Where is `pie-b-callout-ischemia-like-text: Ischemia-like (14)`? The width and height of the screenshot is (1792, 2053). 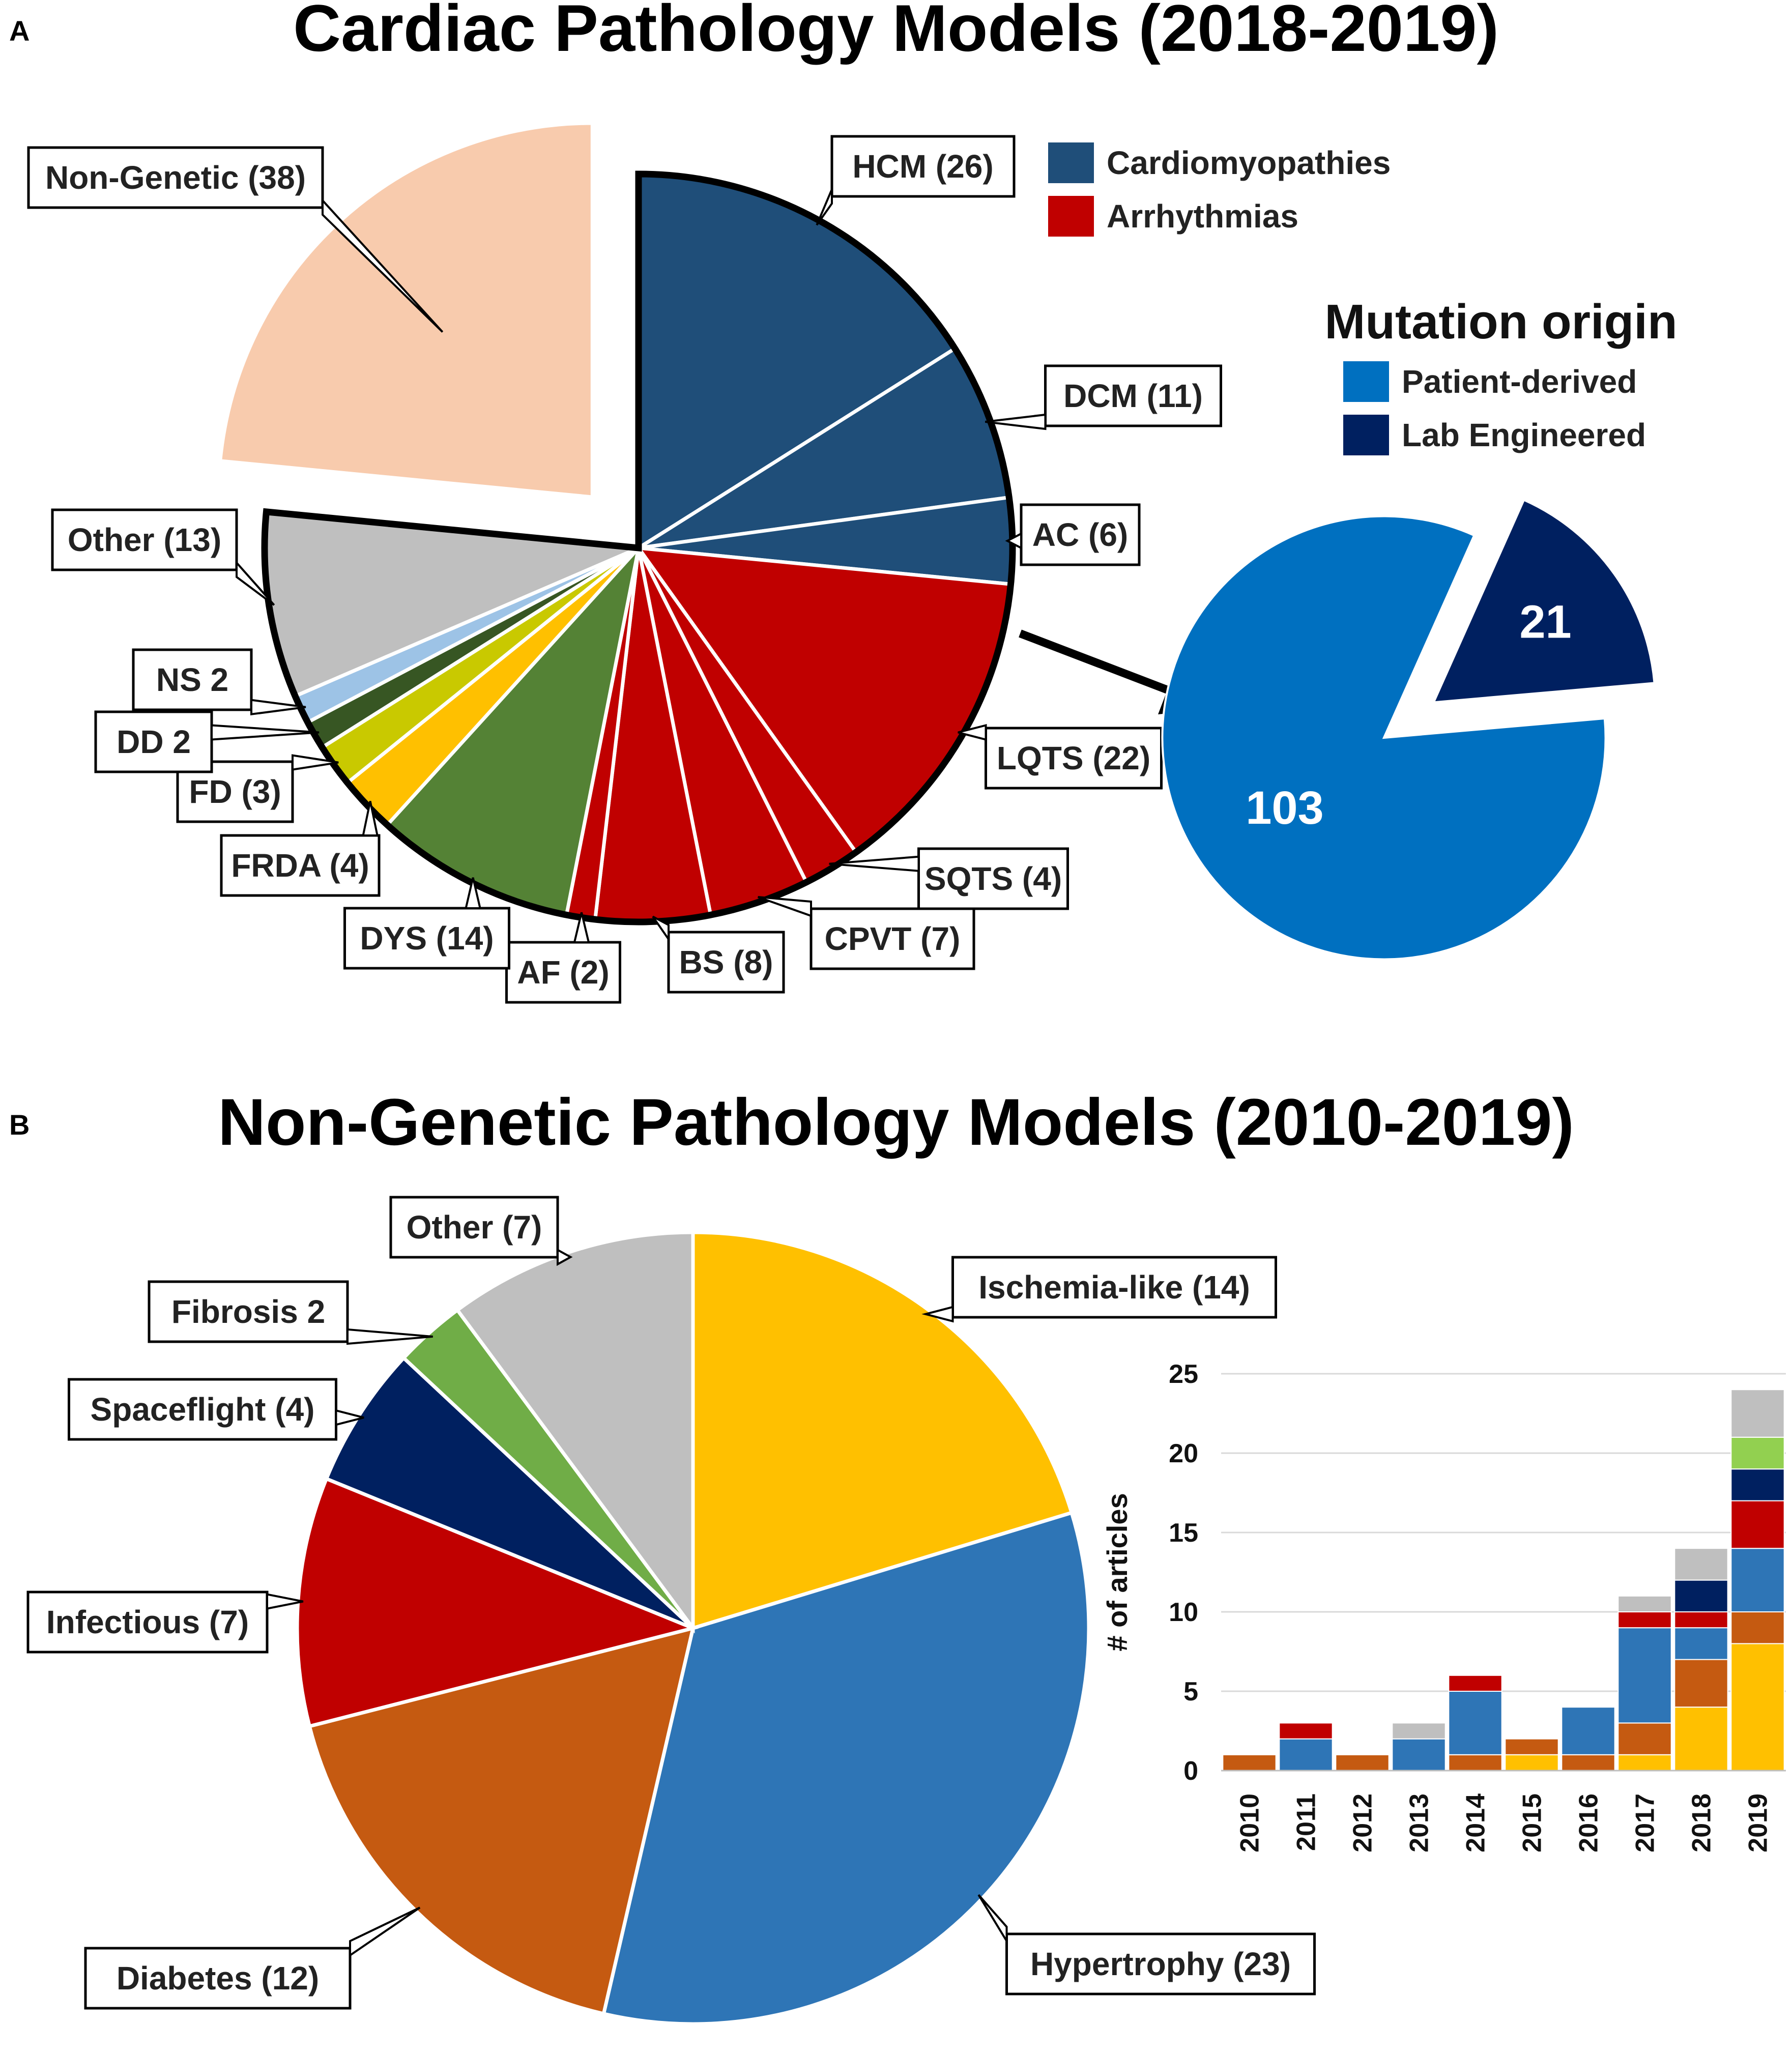 pie-b-callout-ischemia-like-text: Ischemia-like (14) is located at coordinates (1114, 1287).